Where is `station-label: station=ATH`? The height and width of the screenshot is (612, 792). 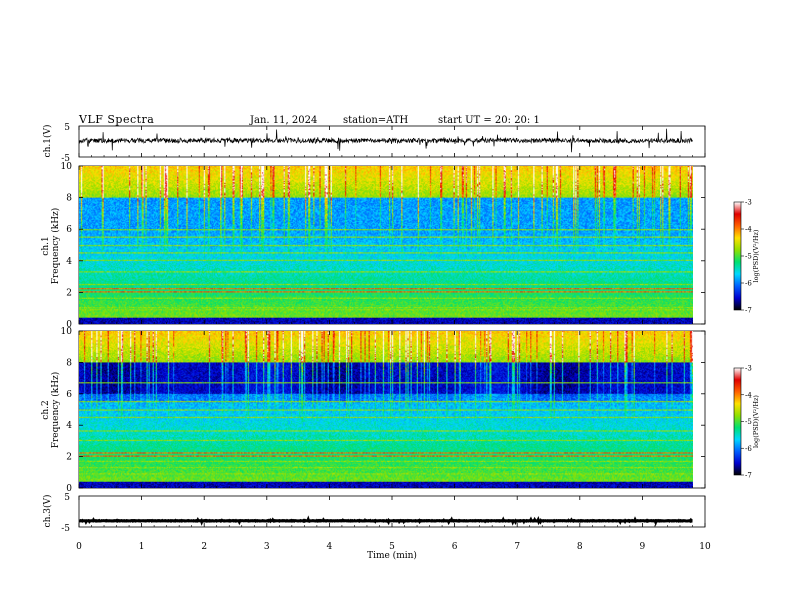
station-label: station=ATH is located at coordinates (376, 120).